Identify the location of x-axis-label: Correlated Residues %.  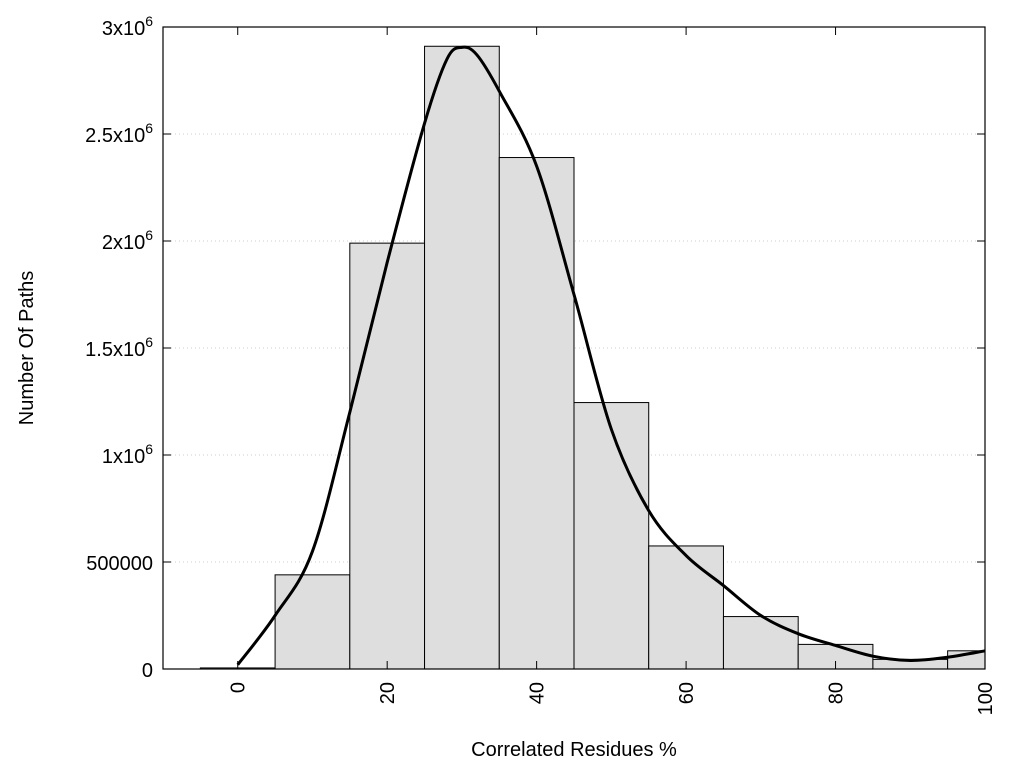
(574, 750).